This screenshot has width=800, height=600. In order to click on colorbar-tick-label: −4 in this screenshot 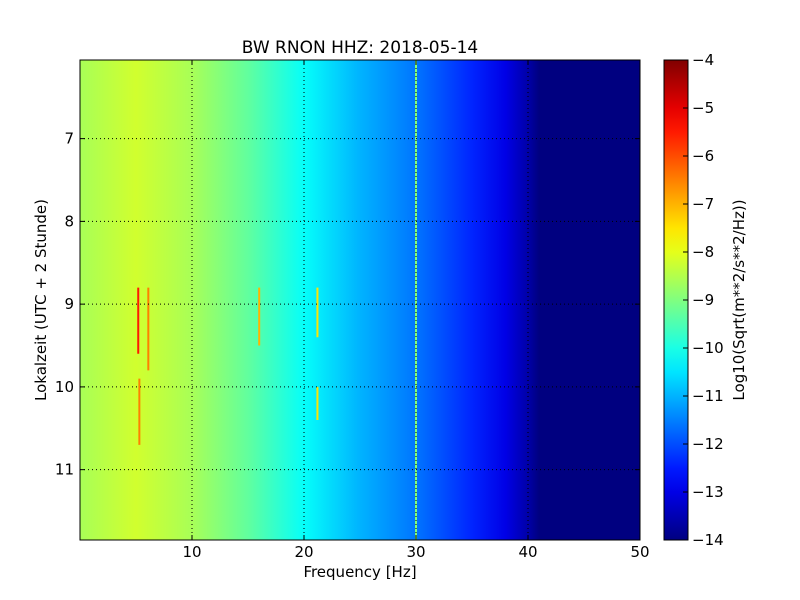, I will do `click(703, 60)`.